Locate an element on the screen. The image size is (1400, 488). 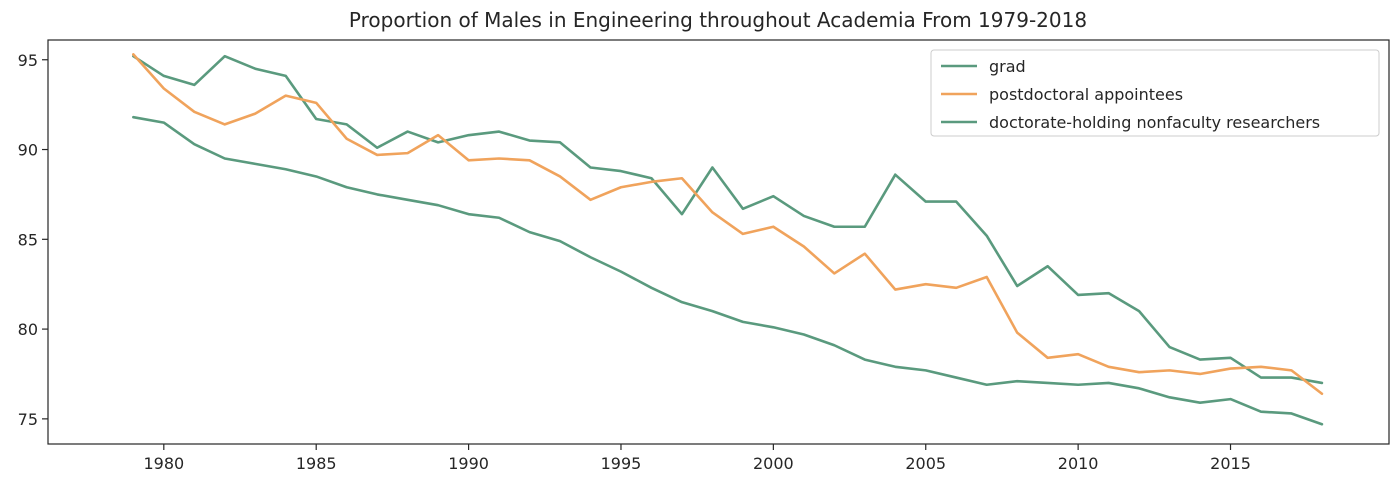
y-axis-ticks: 75 80 85 90 95 is located at coordinates (33, 240).